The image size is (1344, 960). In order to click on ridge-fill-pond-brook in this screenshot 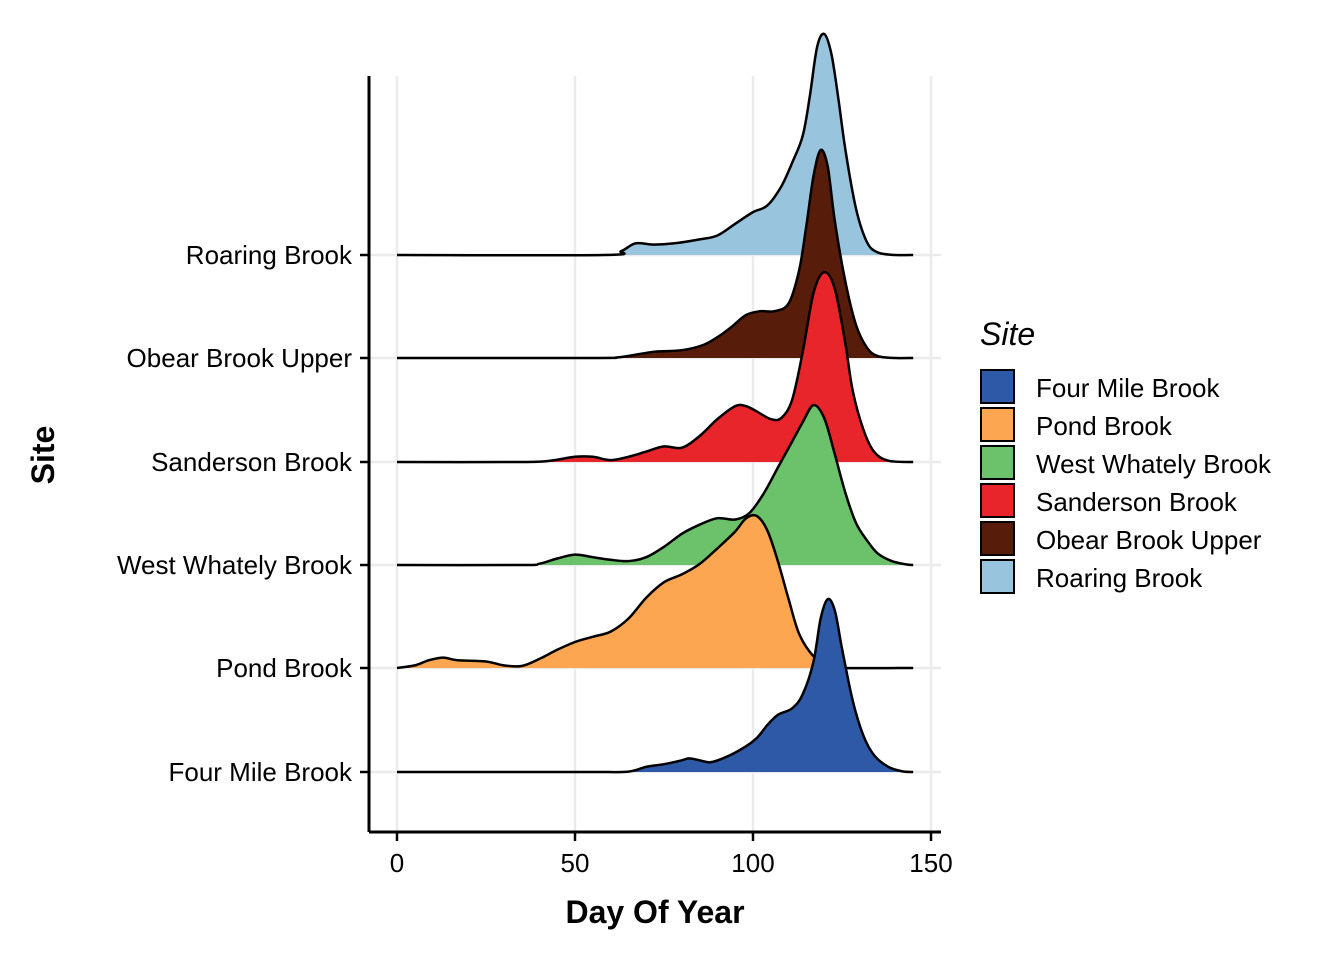, I will do `click(655, 592)`.